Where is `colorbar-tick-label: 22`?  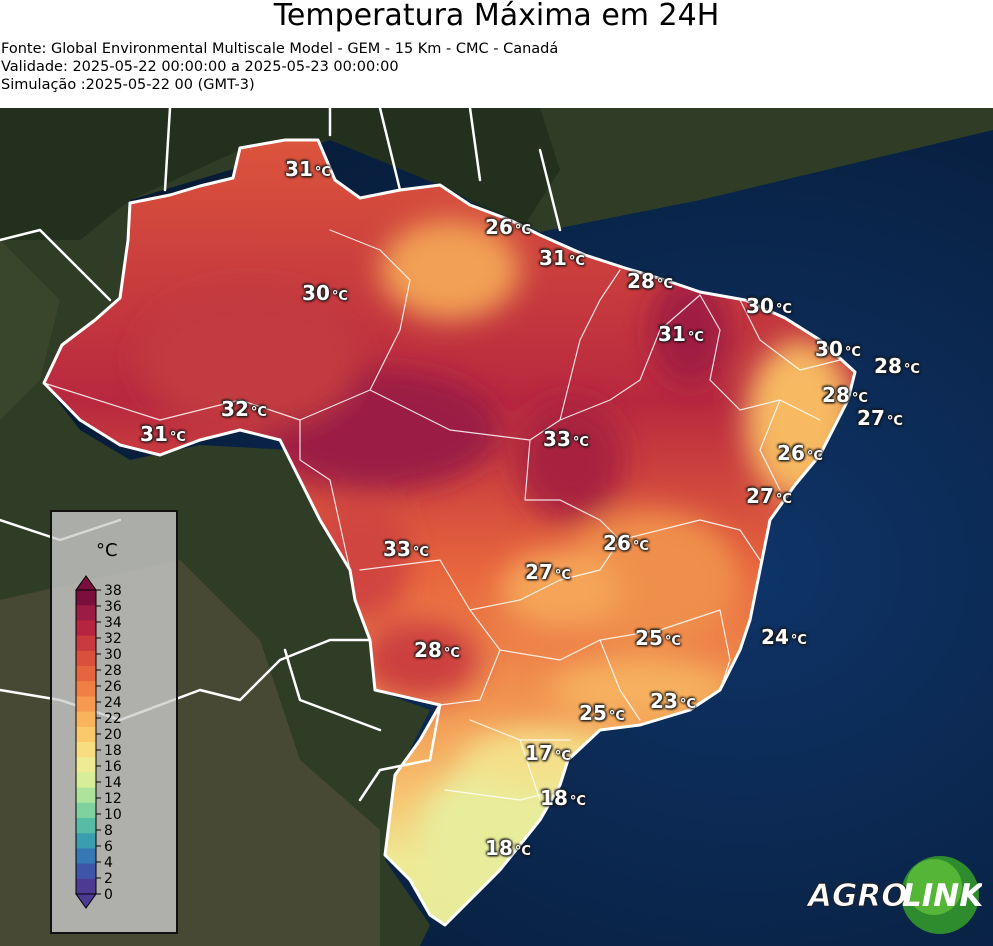 colorbar-tick-label: 22 is located at coordinates (113, 719).